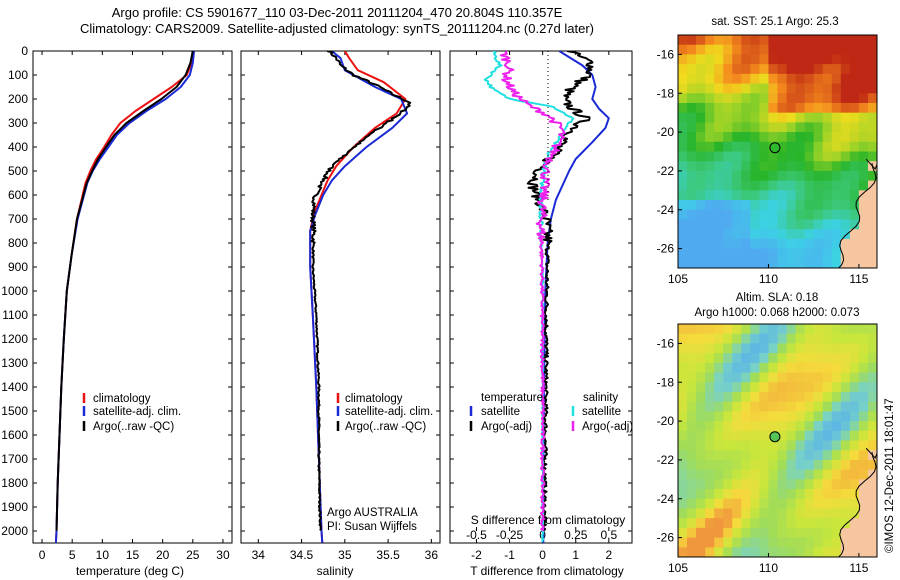  I want to click on map-x-tick-label: 115, so click(858, 568).